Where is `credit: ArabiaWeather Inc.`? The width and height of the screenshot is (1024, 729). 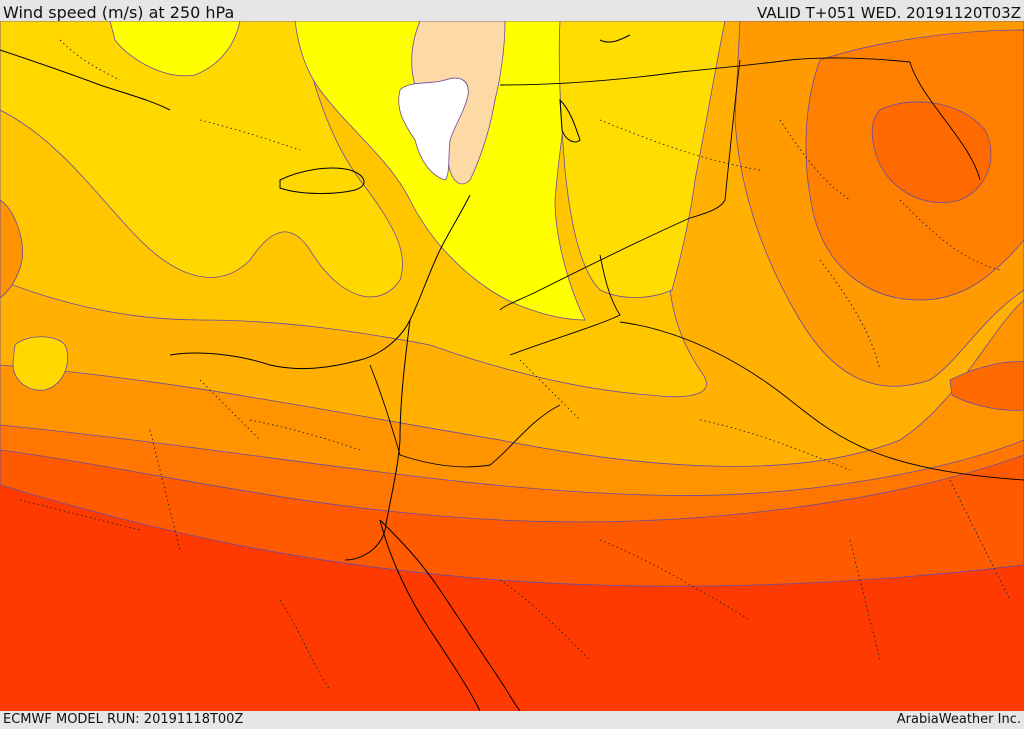 credit: ArabiaWeather Inc. is located at coordinates (958, 719).